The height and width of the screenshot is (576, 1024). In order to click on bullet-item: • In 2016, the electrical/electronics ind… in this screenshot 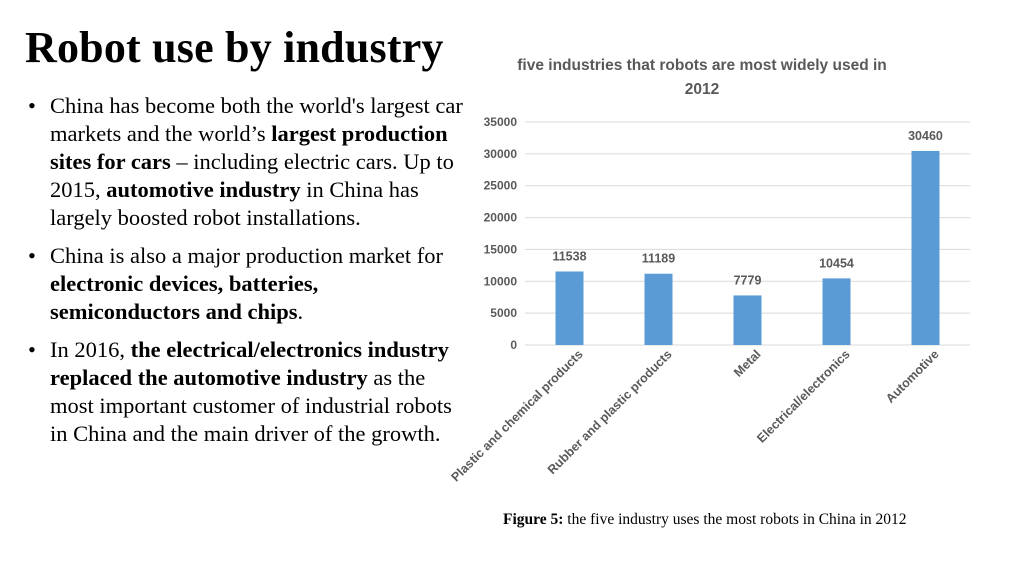, I will do `click(248, 392)`.